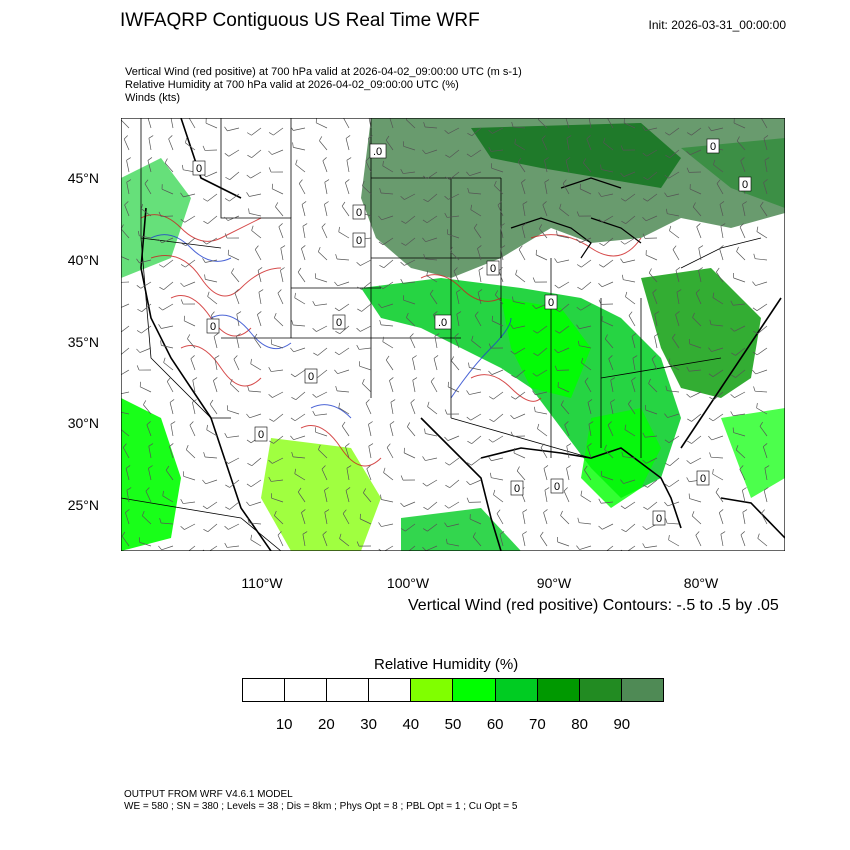 Image resolution: width=850 pixels, height=850 pixels. What do you see at coordinates (713, 146) in the screenshot?
I see `contour-label: 0` at bounding box center [713, 146].